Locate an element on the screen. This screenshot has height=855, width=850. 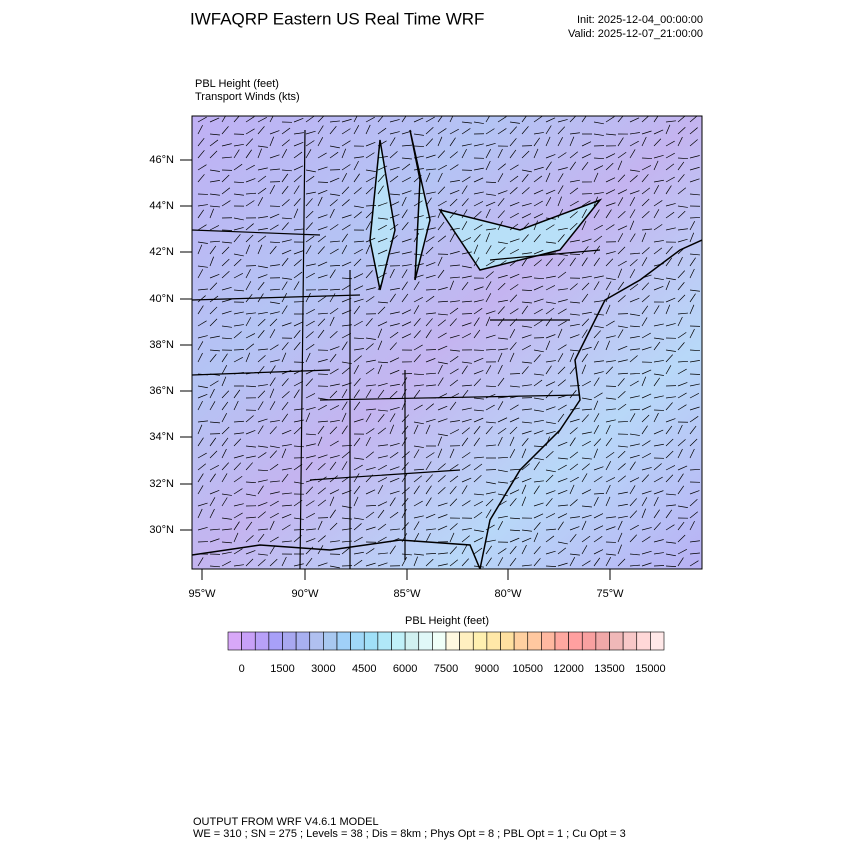
colorbar-tick-label: 15000 is located at coordinates (650, 669).